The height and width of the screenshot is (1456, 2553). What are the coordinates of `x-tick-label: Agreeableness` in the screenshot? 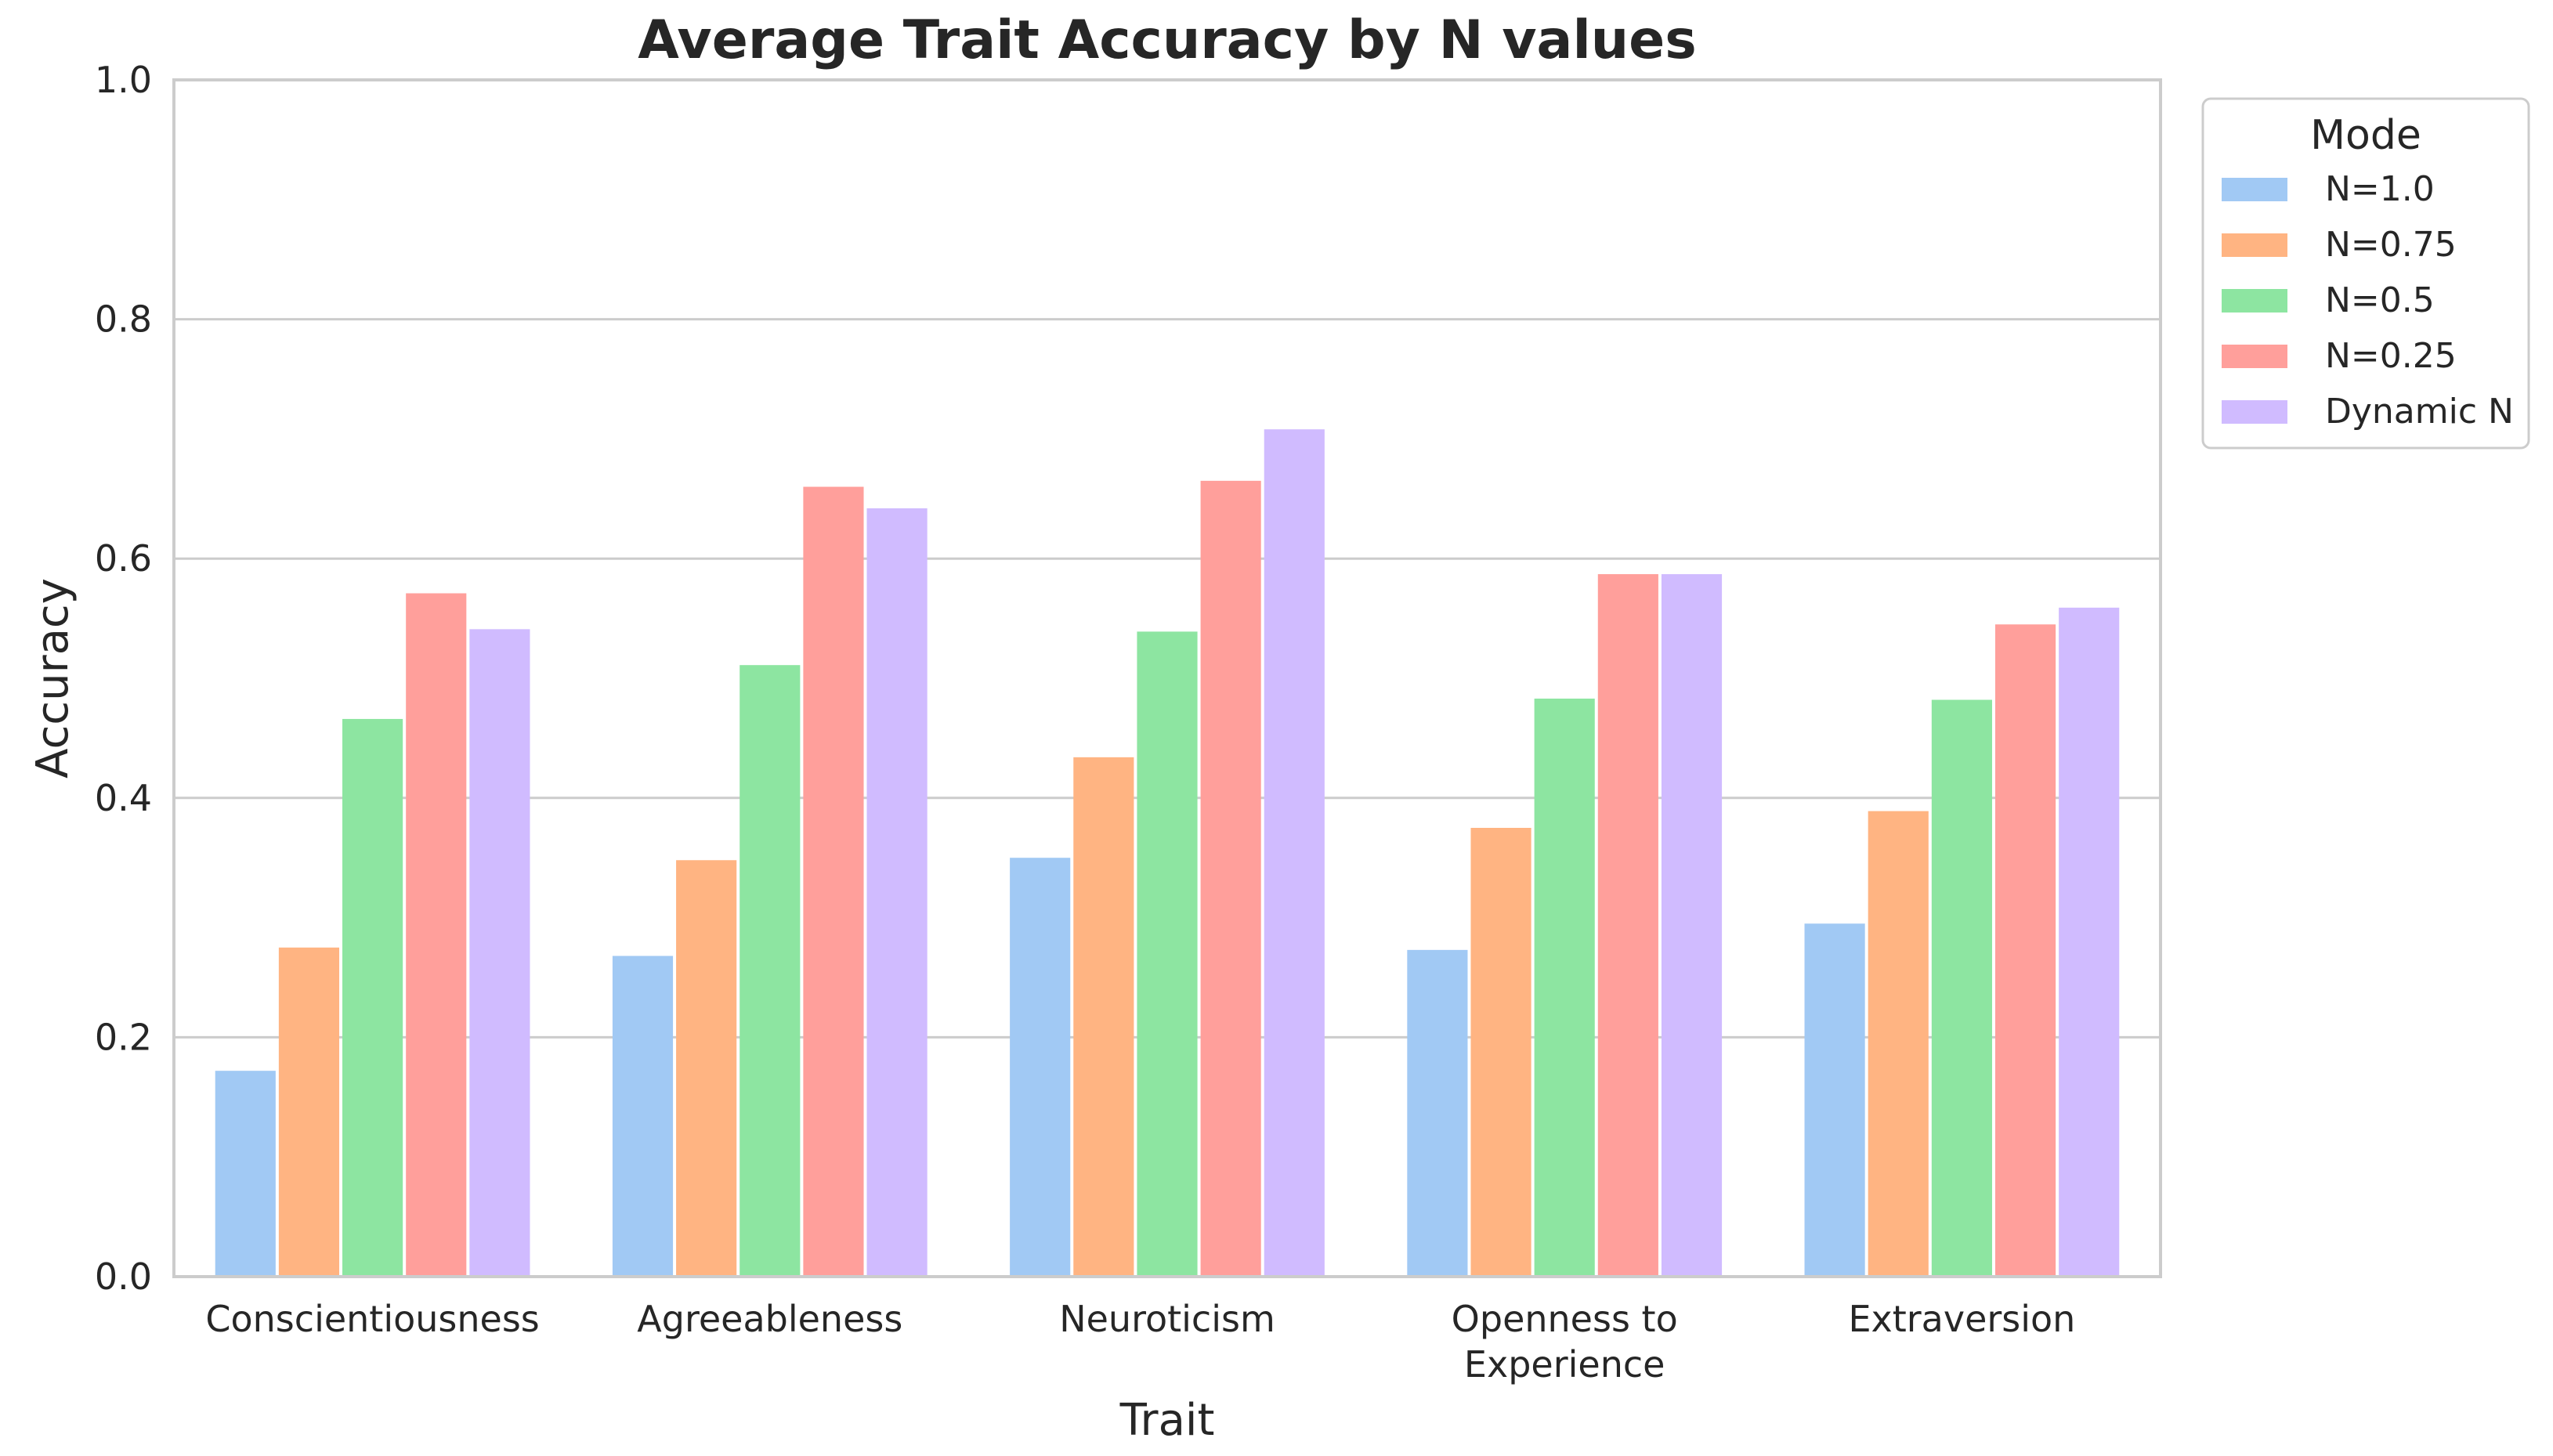 It's located at (769, 1319).